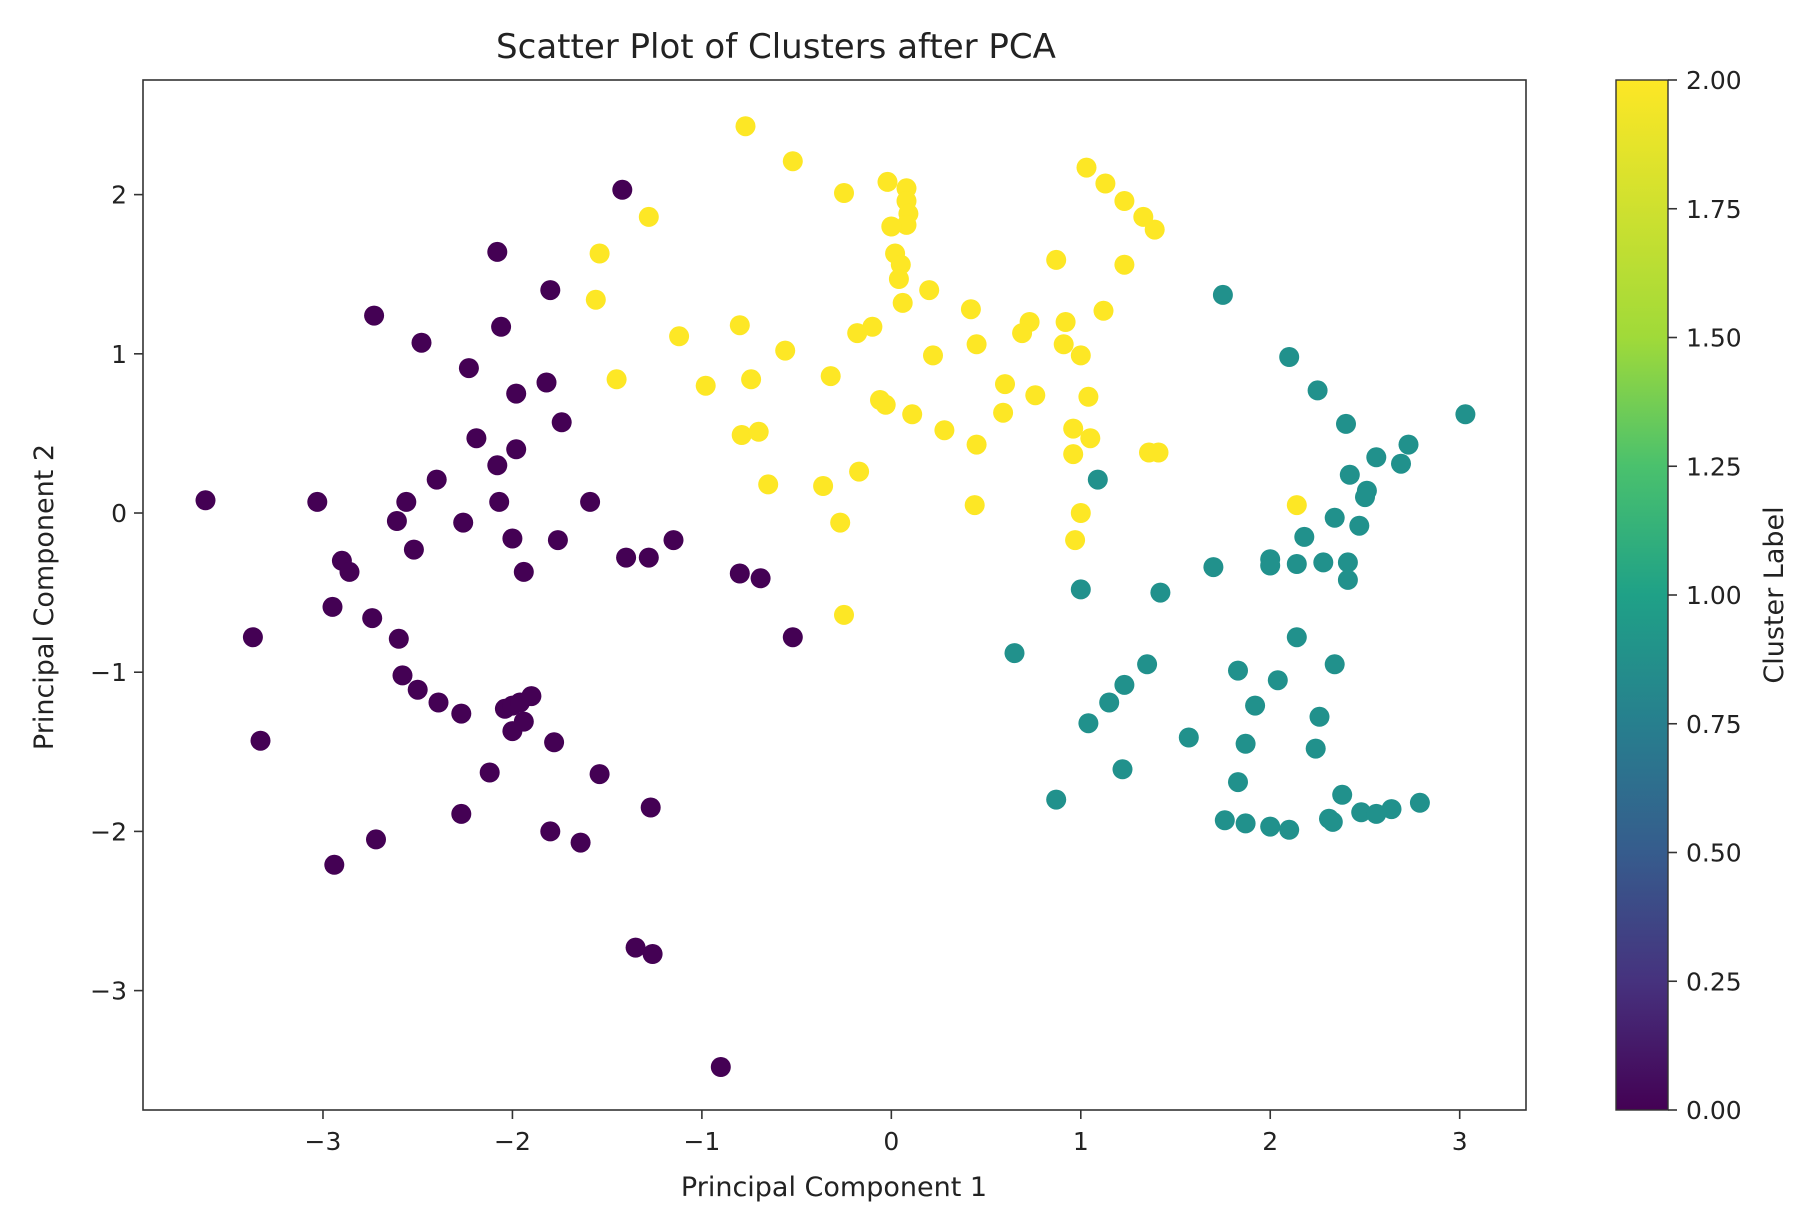  Describe the element at coordinates (834, 1187) in the screenshot. I see `x-axis-label: Principal Component 1` at that location.